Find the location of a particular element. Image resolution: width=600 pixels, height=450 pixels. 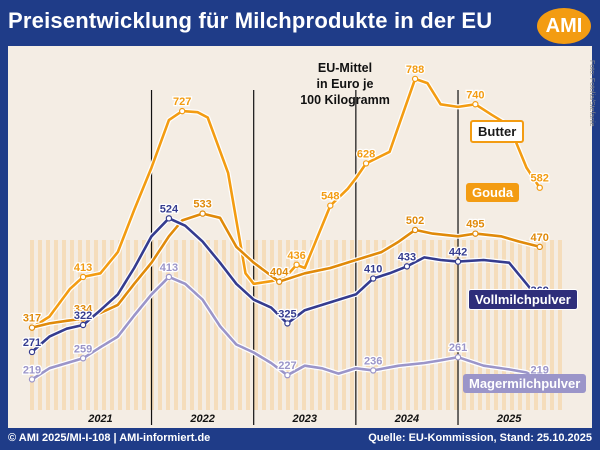

x-tick-label: 2023 is located at coordinates (304, 419).